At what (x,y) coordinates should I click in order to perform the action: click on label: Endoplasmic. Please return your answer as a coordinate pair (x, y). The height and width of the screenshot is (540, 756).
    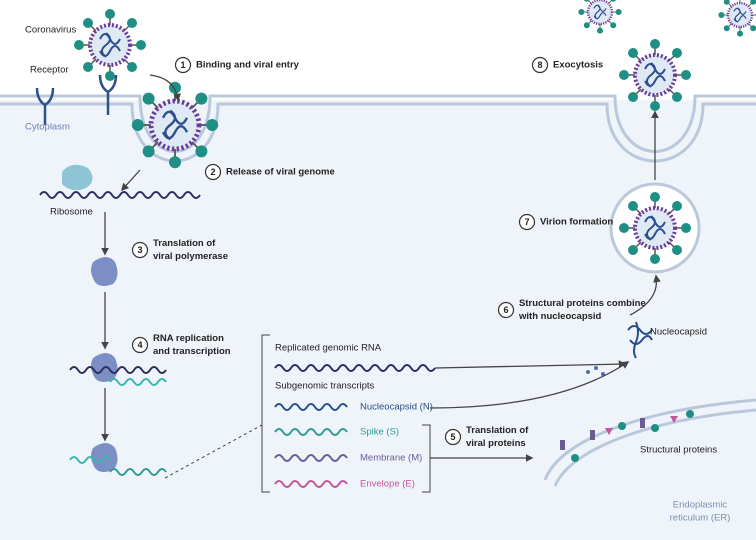
    Looking at the image, I should click on (700, 505).